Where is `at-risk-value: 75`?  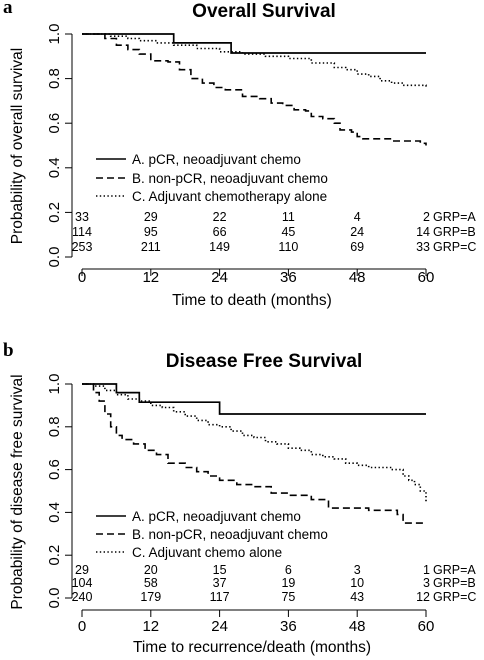
at-risk-value: 75 is located at coordinates (288, 597).